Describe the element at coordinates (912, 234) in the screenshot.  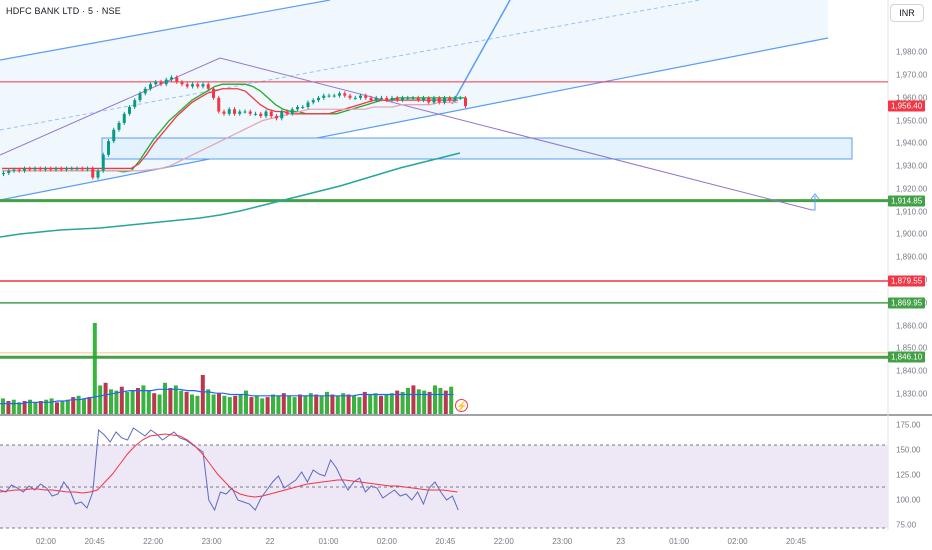
I see `price-tick: 1,900.00` at that location.